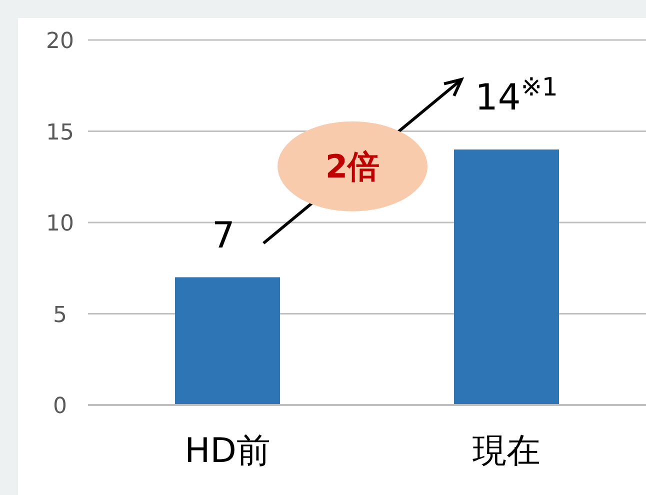  What do you see at coordinates (60, 406) in the screenshot?
I see `y-tick-label: 0` at bounding box center [60, 406].